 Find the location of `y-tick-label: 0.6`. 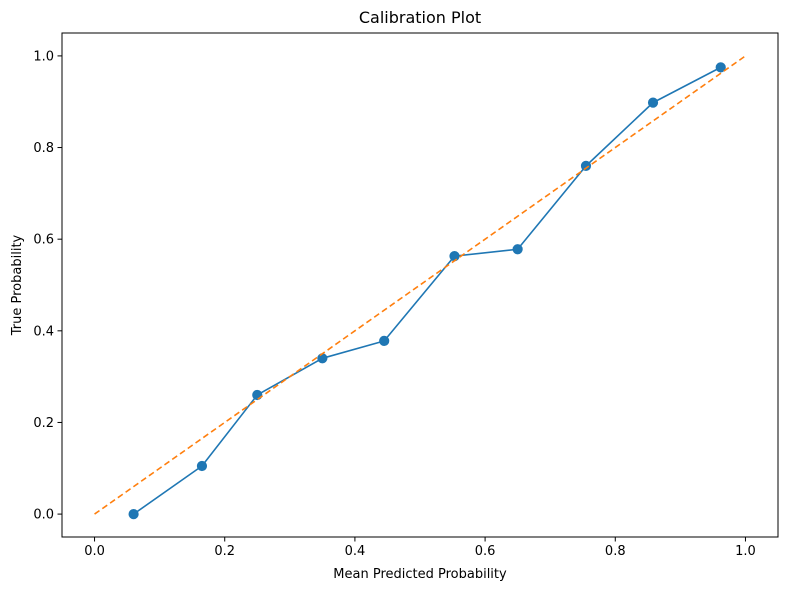

y-tick-label: 0.6 is located at coordinates (43, 240).